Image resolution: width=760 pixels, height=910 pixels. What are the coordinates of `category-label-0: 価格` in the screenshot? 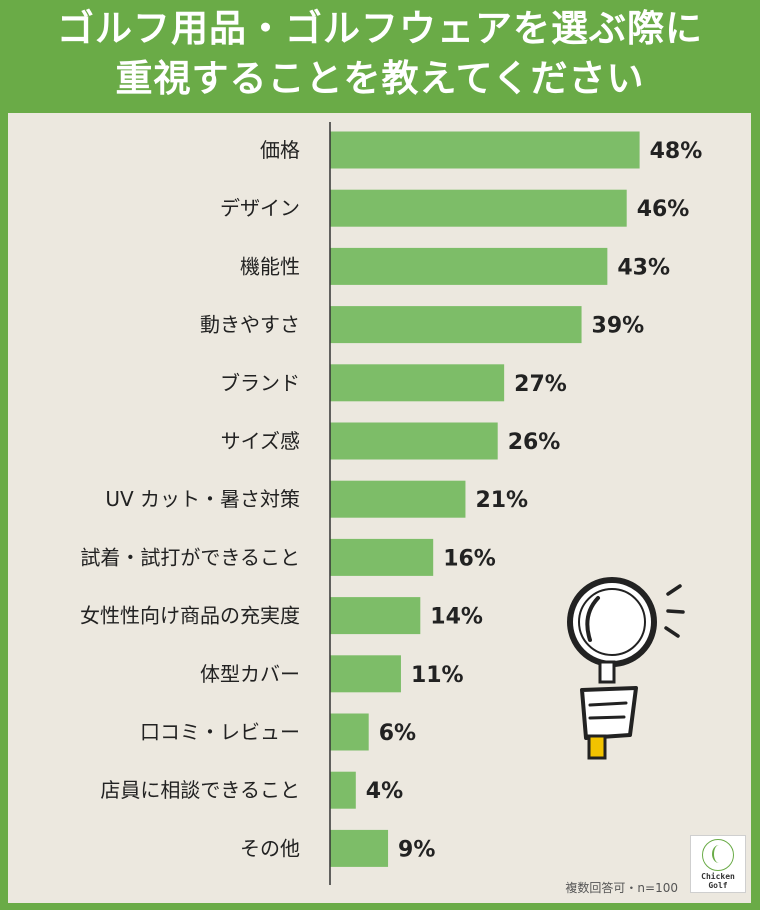 It's located at (280, 150).